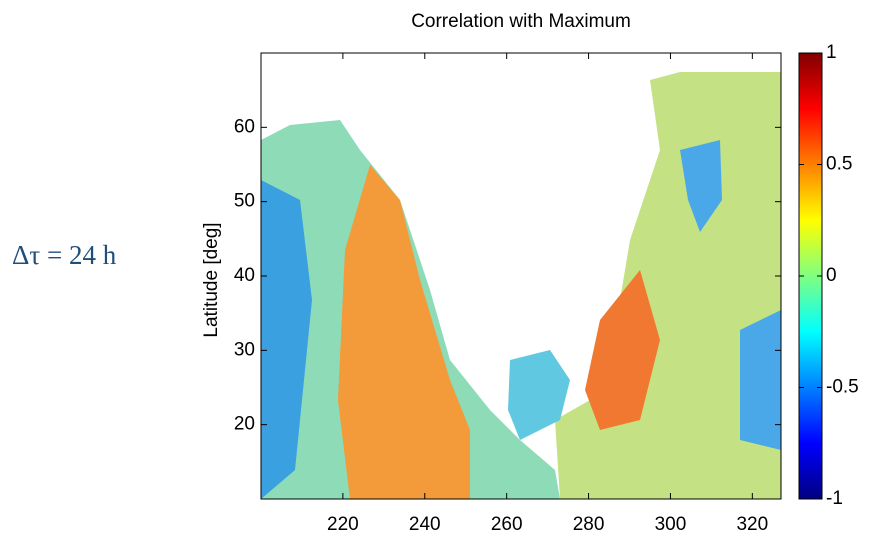 The image size is (873, 545). Describe the element at coordinates (343, 524) in the screenshot. I see `x-tick-label: 220` at that location.